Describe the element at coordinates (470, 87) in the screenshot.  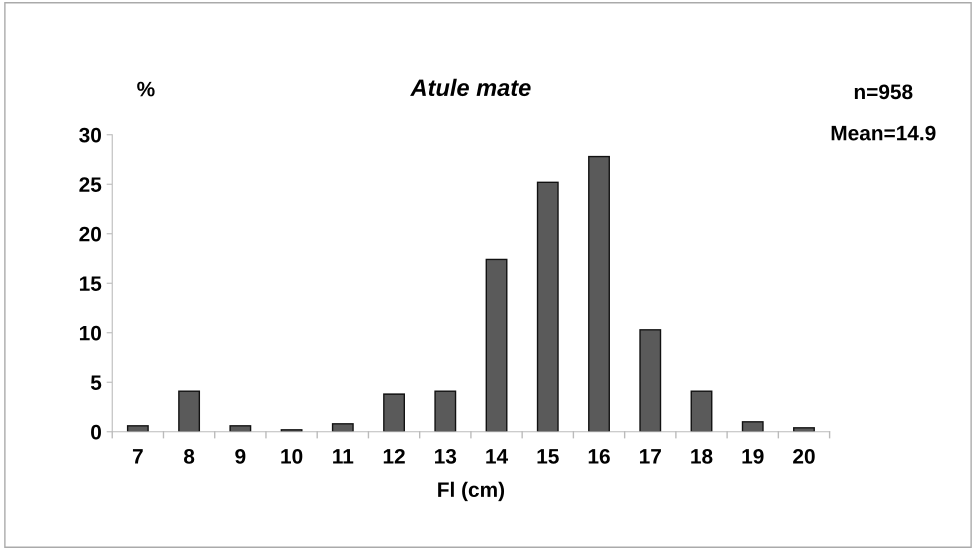
I see `chart-title: Atule mate` at that location.